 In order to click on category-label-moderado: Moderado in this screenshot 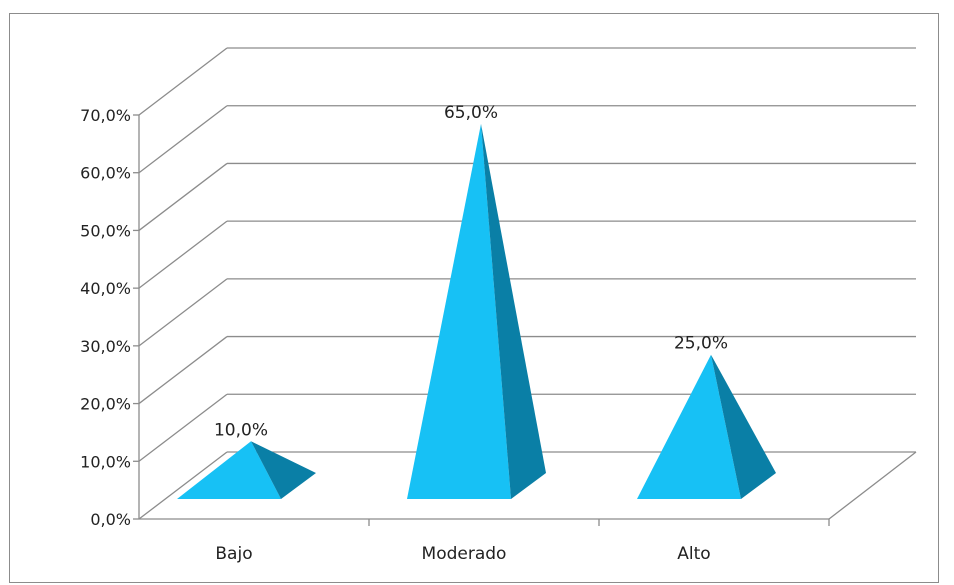, I will do `click(464, 554)`.